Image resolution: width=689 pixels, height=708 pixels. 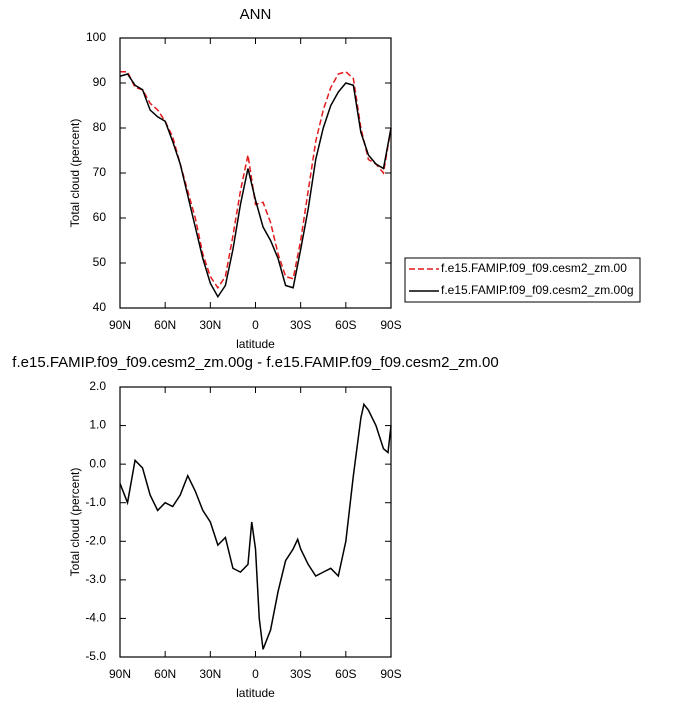 What do you see at coordinates (100, 307) in the screenshot?
I see `y-tick-label: 40` at bounding box center [100, 307].